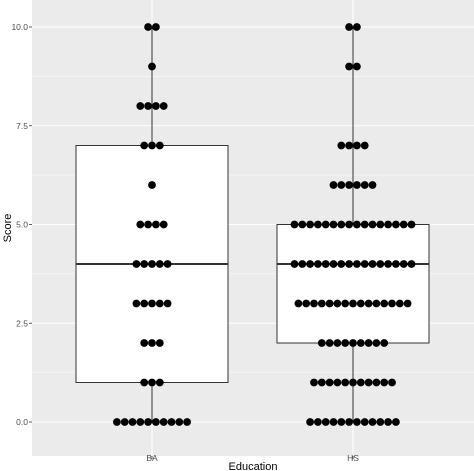 The image size is (474, 471). What do you see at coordinates (8, 228) in the screenshot?
I see `y-axis-title: Score` at bounding box center [8, 228].